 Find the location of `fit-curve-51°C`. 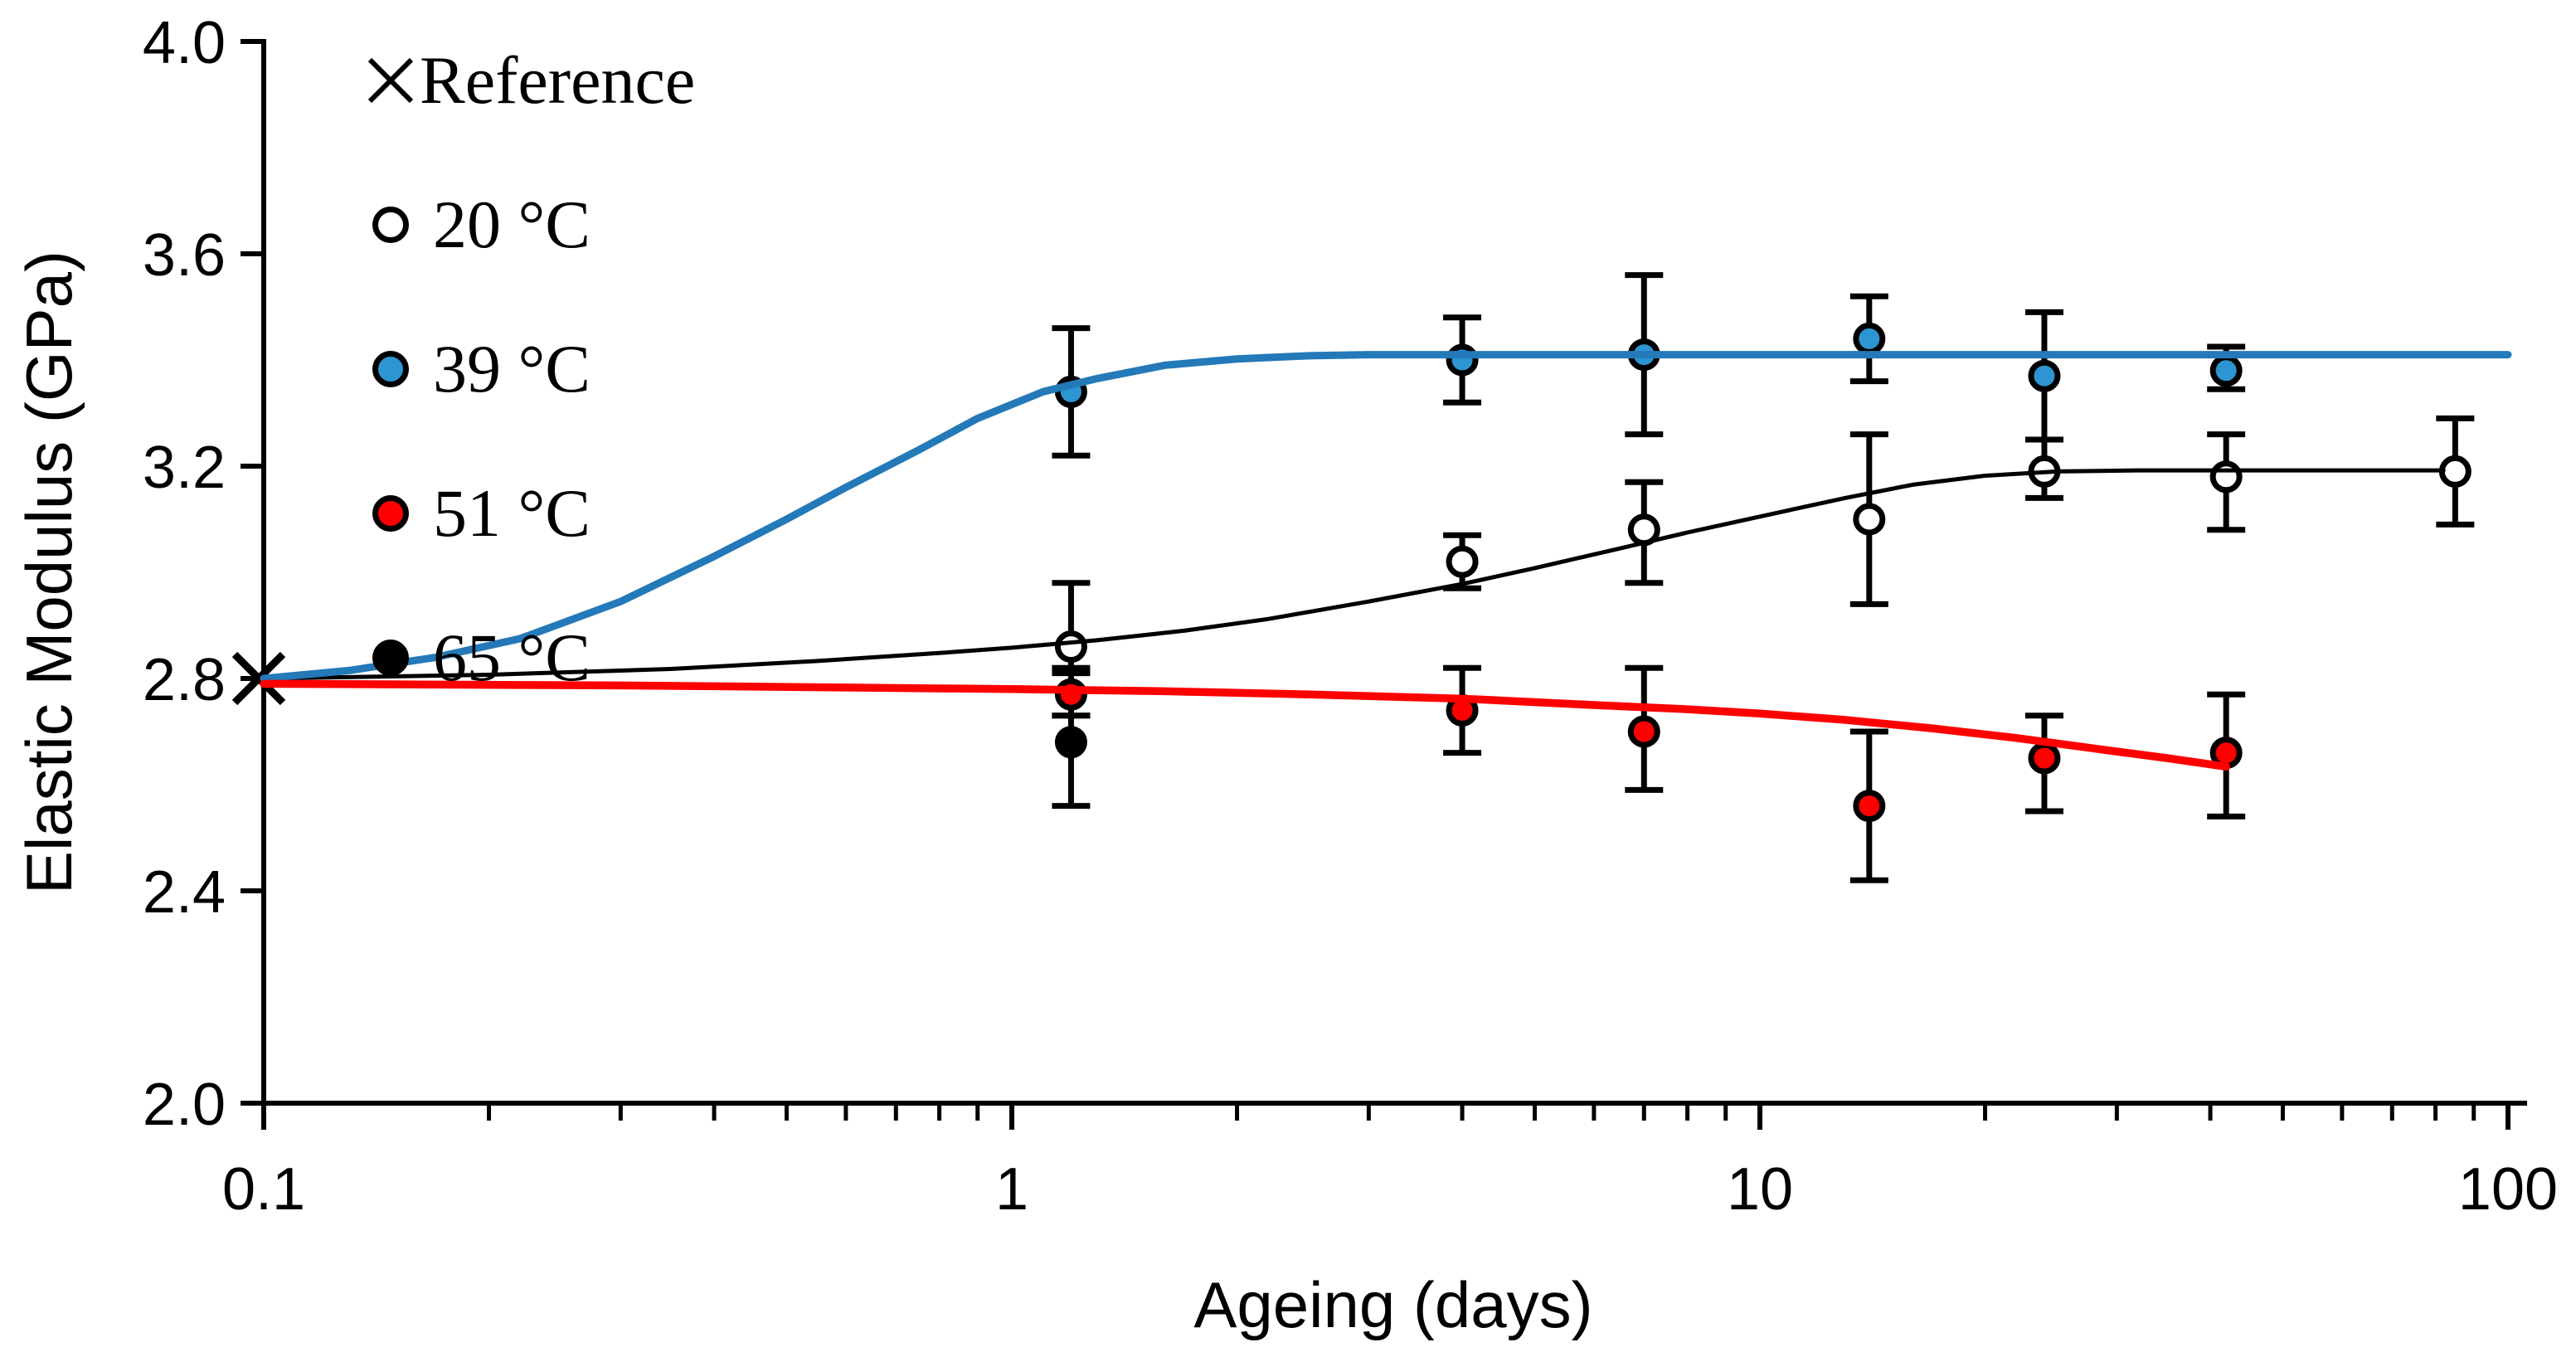

fit-curve-51°C is located at coordinates (1245, 725).